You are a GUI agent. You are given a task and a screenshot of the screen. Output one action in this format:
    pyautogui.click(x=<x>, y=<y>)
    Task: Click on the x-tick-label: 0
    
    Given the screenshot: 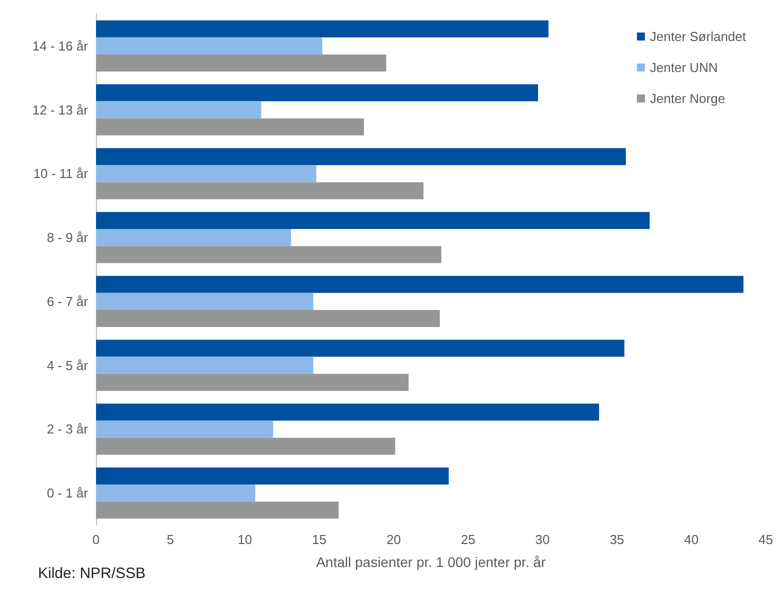 What is the action you would take?
    pyautogui.click(x=96, y=539)
    